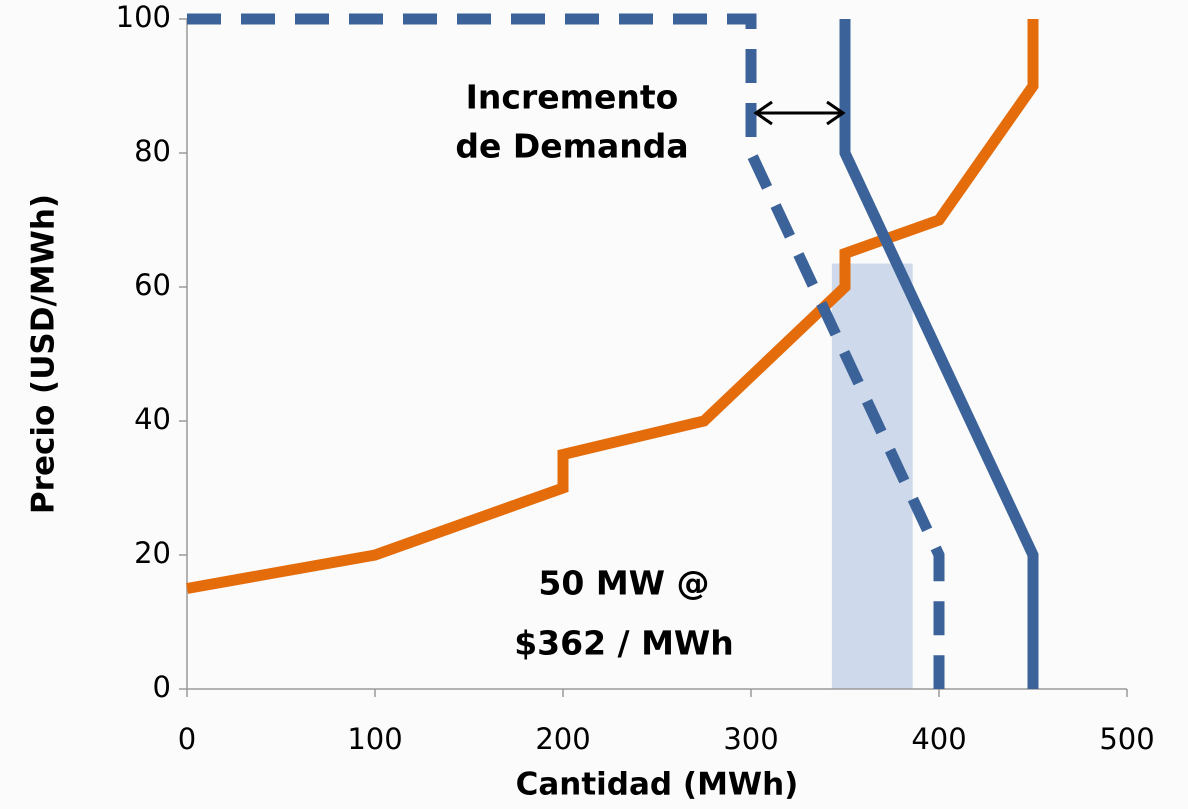  I want to click on y-tick-label: 20, so click(152, 553).